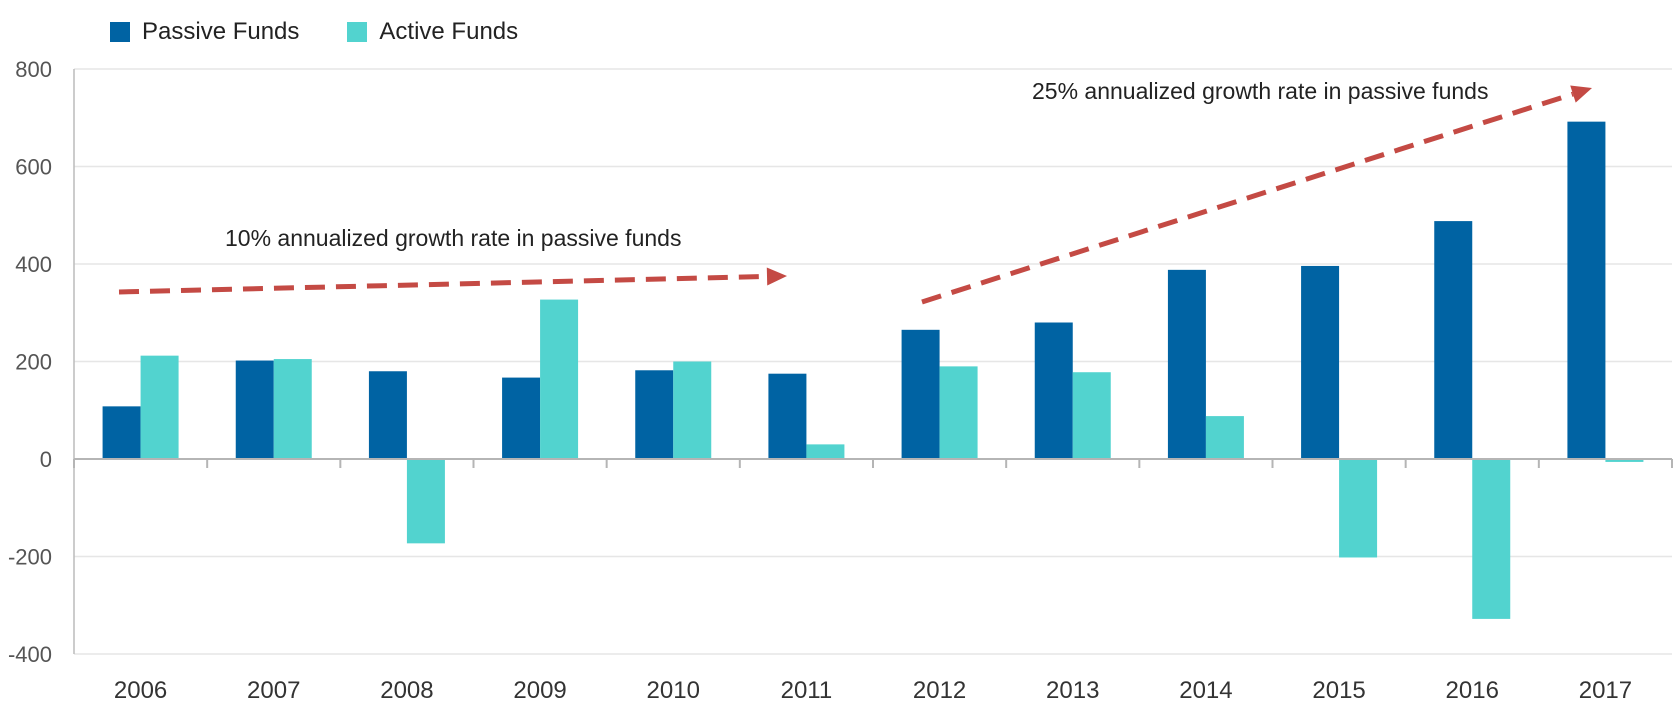 The height and width of the screenshot is (716, 1680). I want to click on bar-passive-2013, so click(1053, 390).